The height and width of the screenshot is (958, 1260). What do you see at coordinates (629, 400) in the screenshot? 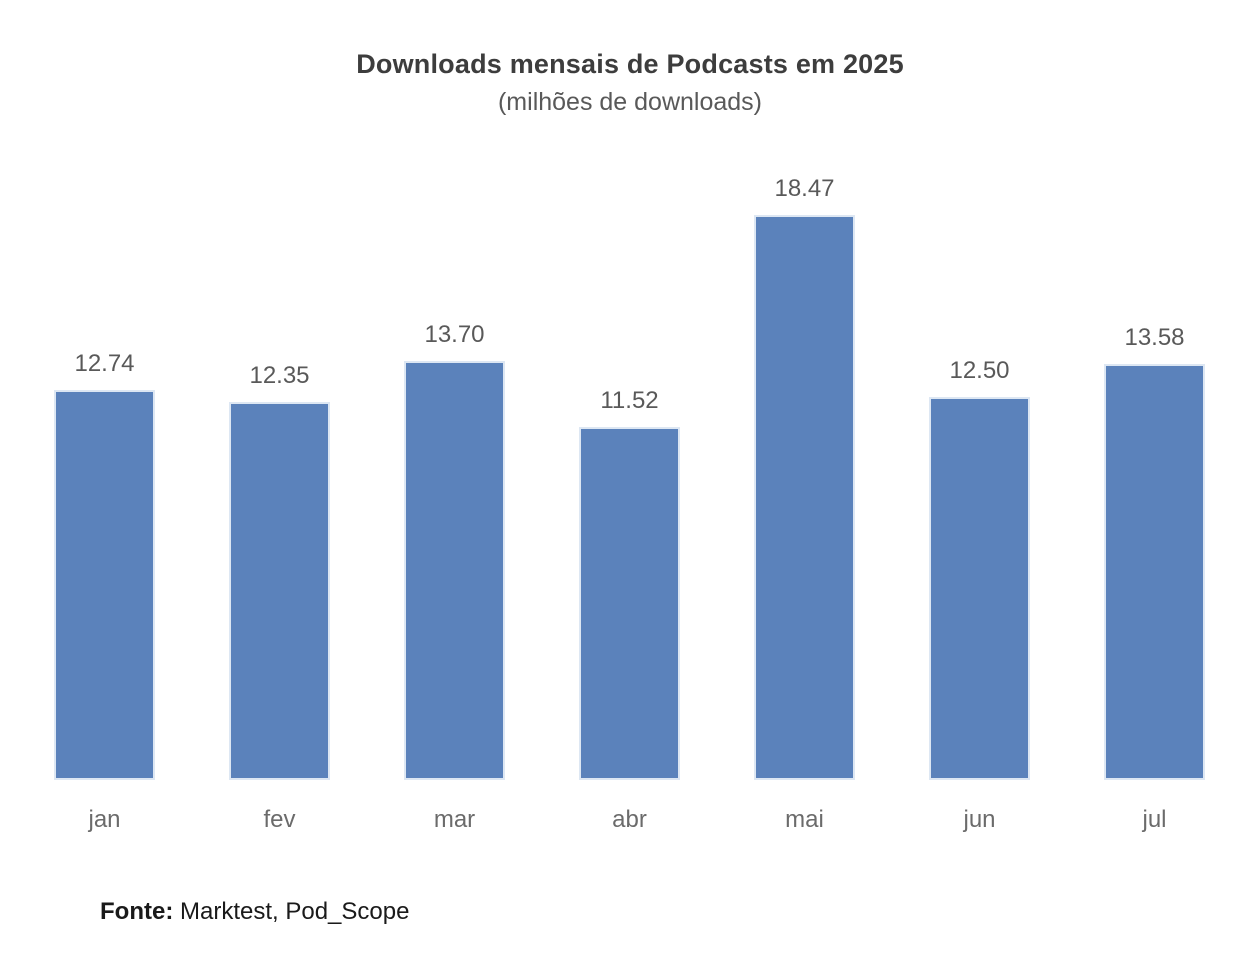
I see `bar-value-label: 11.52` at bounding box center [629, 400].